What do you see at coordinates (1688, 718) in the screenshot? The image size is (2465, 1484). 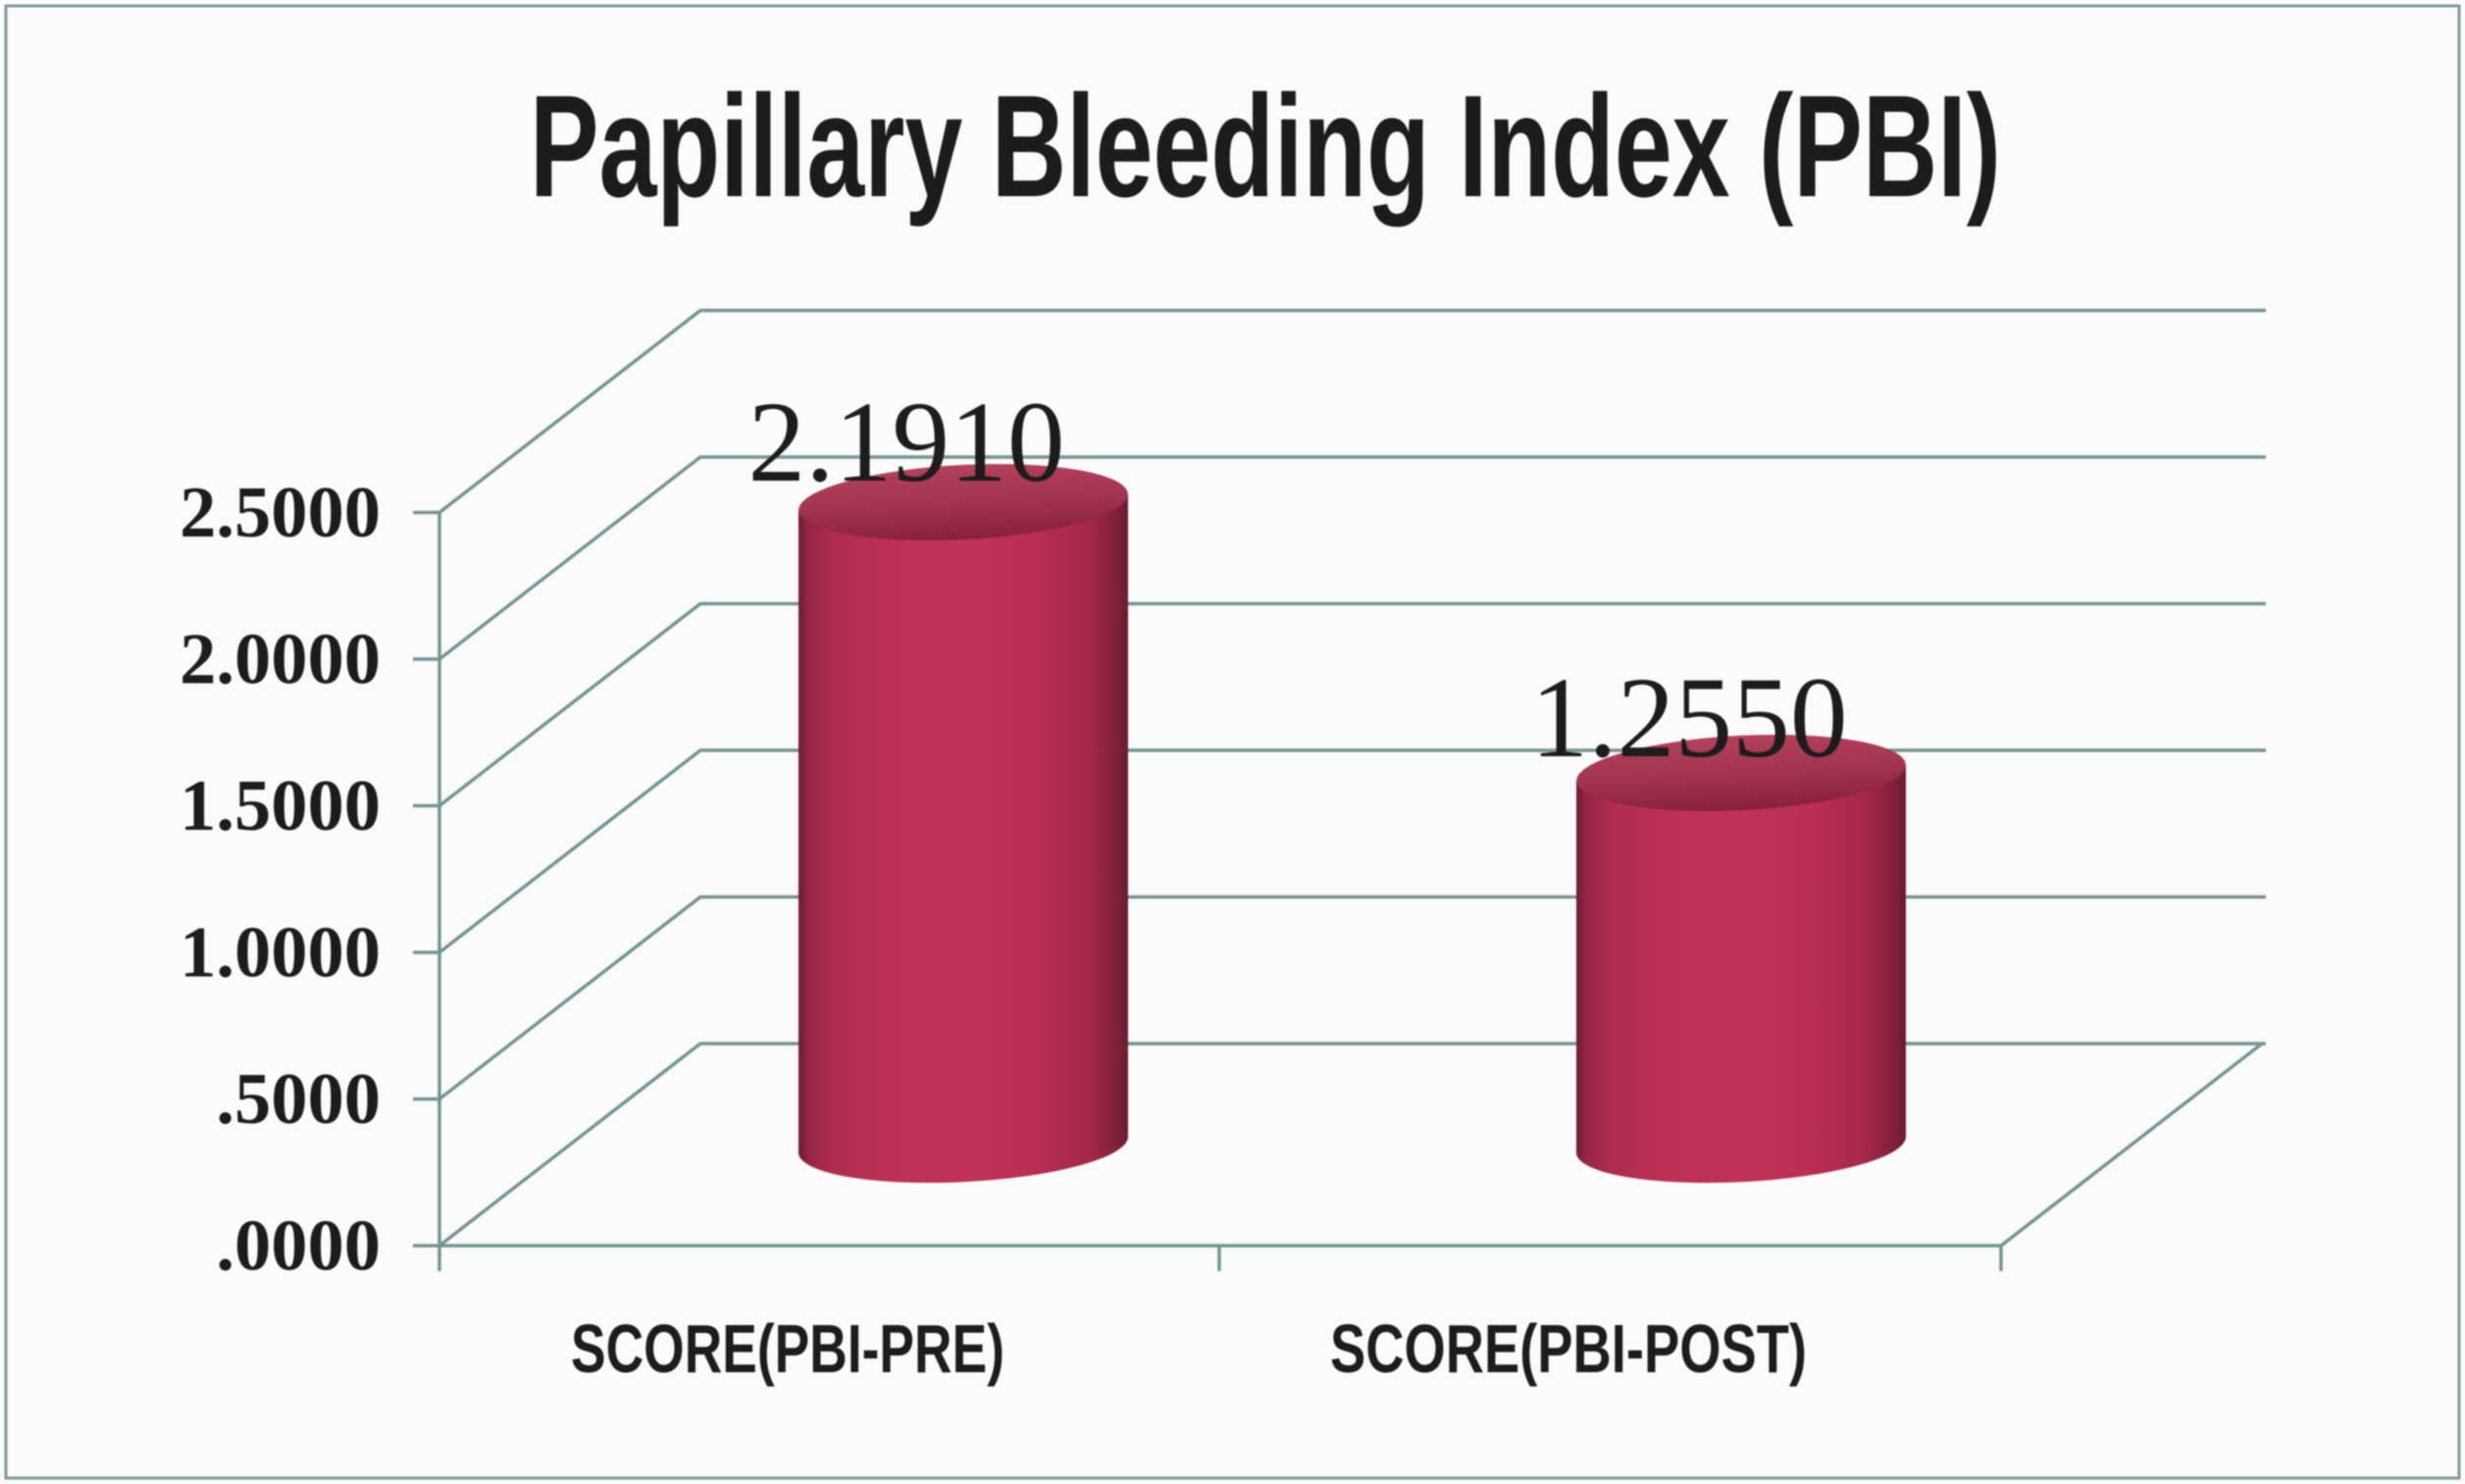 I see `svg-text: 1.2550` at bounding box center [1688, 718].